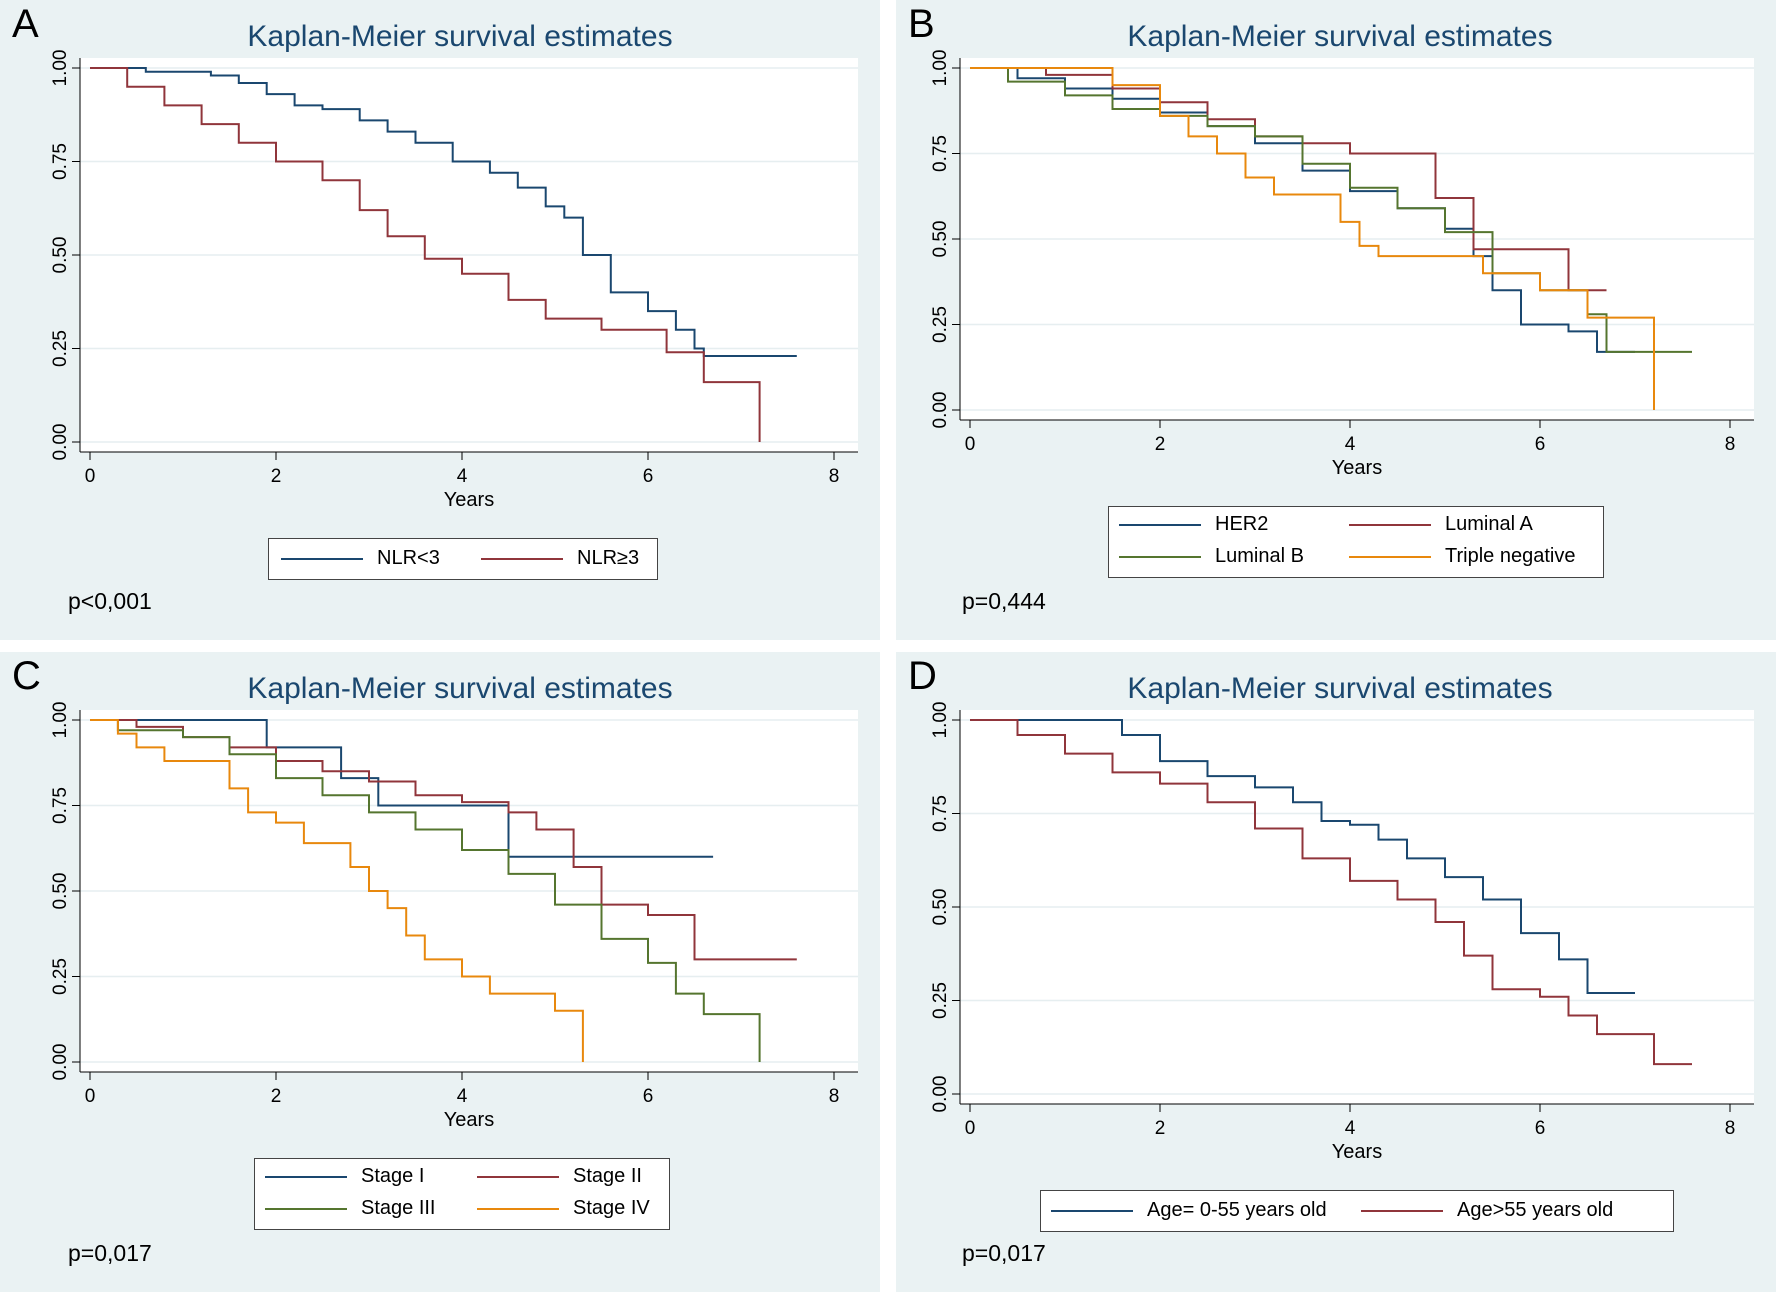 The height and width of the screenshot is (1292, 1776). What do you see at coordinates (563, 1208) in the screenshot?
I see `legend-item-stage-4: Stage IV` at bounding box center [563, 1208].